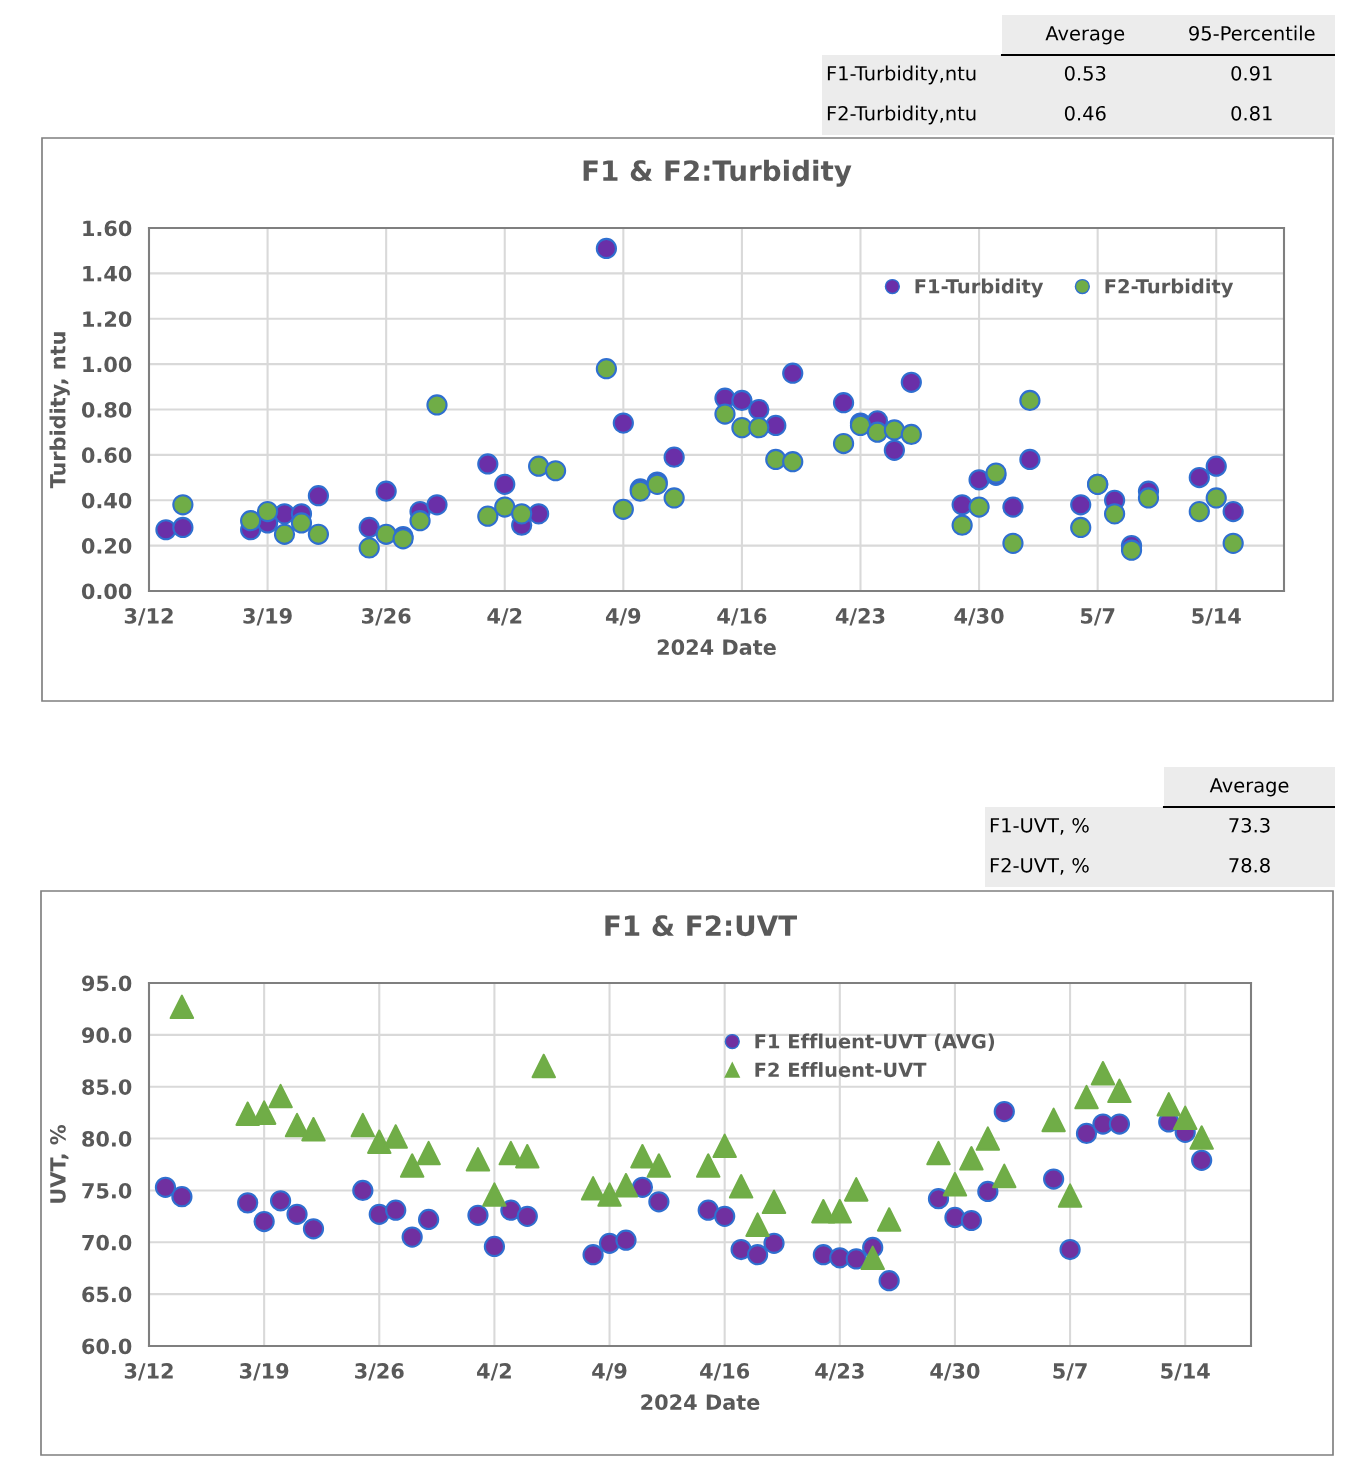 This screenshot has height=1476, width=1359. What do you see at coordinates (1249, 825) in the screenshot?
I see `text: 73.3` at bounding box center [1249, 825].